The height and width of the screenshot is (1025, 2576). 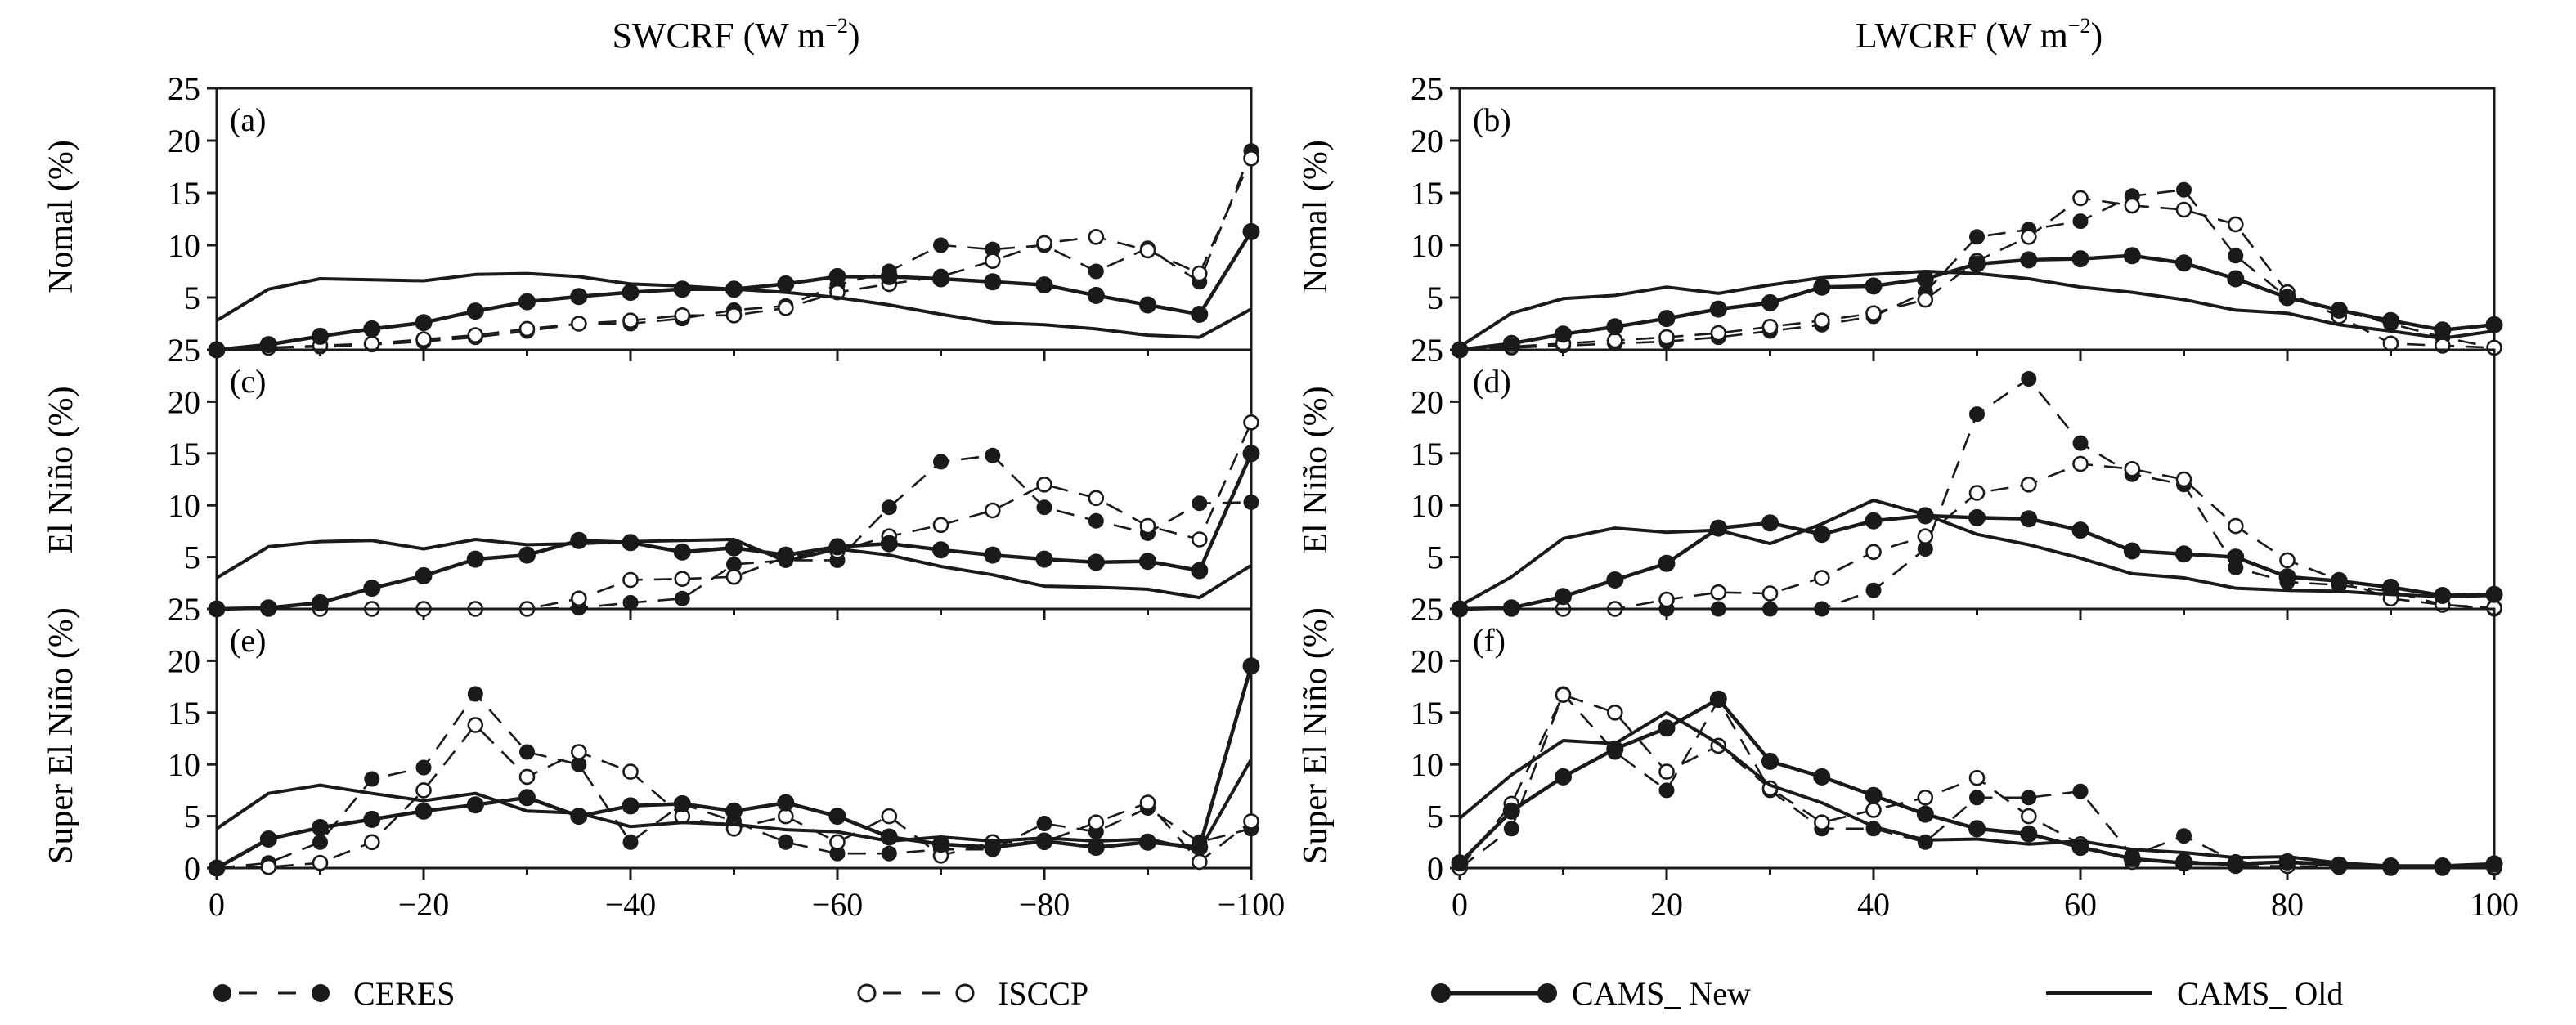 I want to click on legend-label-ceres: CERES, so click(x=404, y=994).